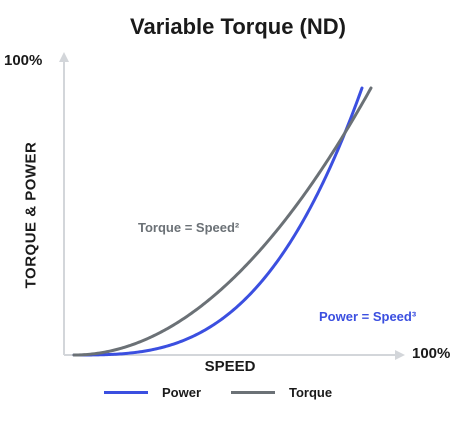  I want to click on legend: Power Torque, so click(218, 392).